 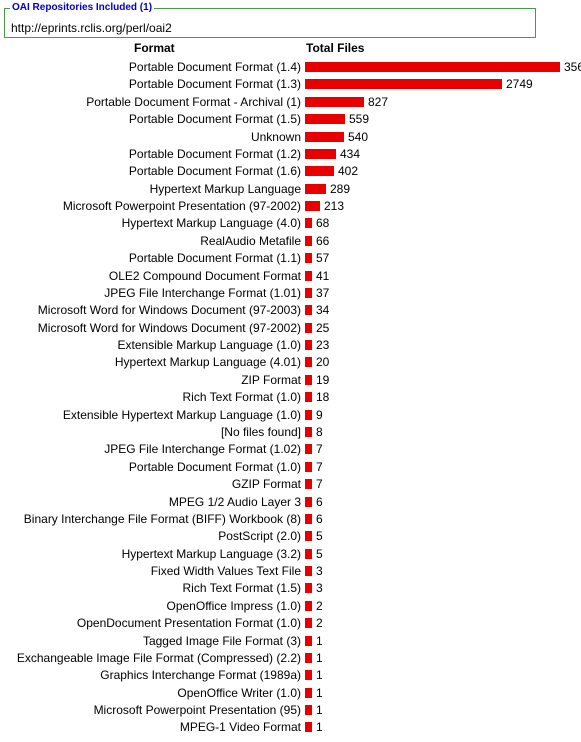 I want to click on category-label: Rich Text Format (1.5), so click(x=241, y=588).